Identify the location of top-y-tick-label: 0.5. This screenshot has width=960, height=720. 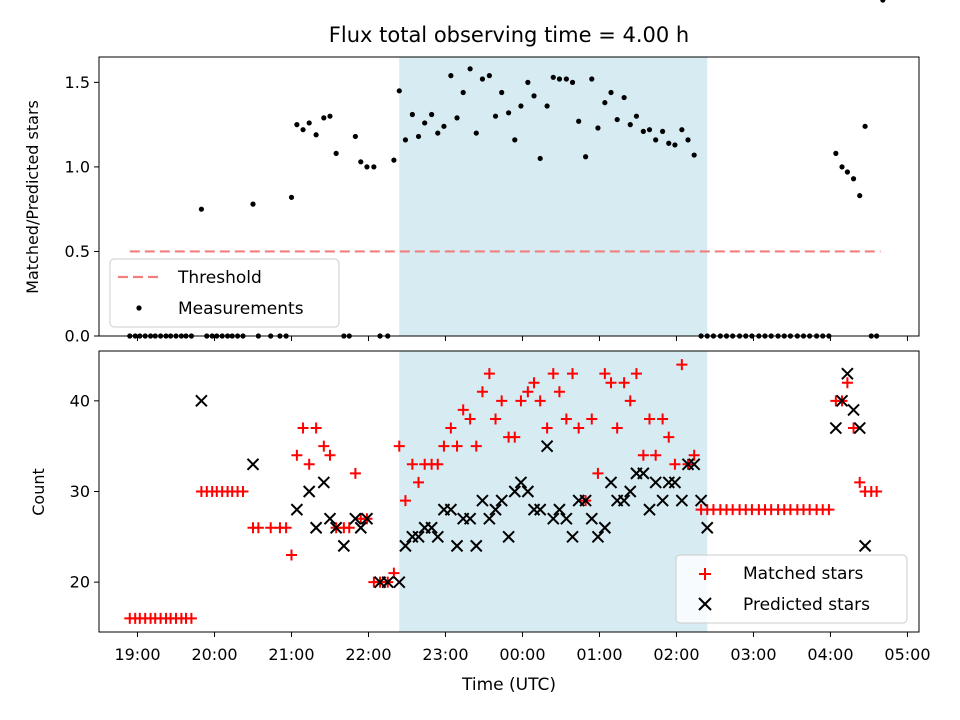
(77, 251).